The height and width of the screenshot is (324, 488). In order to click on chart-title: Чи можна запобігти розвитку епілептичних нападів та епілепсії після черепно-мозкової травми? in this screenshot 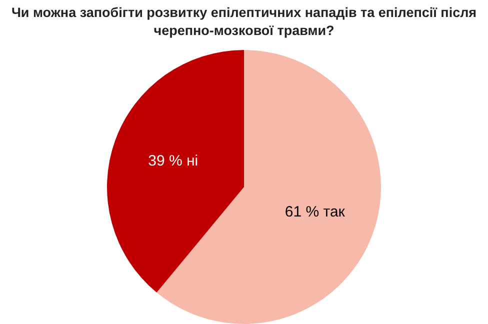, I will do `click(244, 22)`.